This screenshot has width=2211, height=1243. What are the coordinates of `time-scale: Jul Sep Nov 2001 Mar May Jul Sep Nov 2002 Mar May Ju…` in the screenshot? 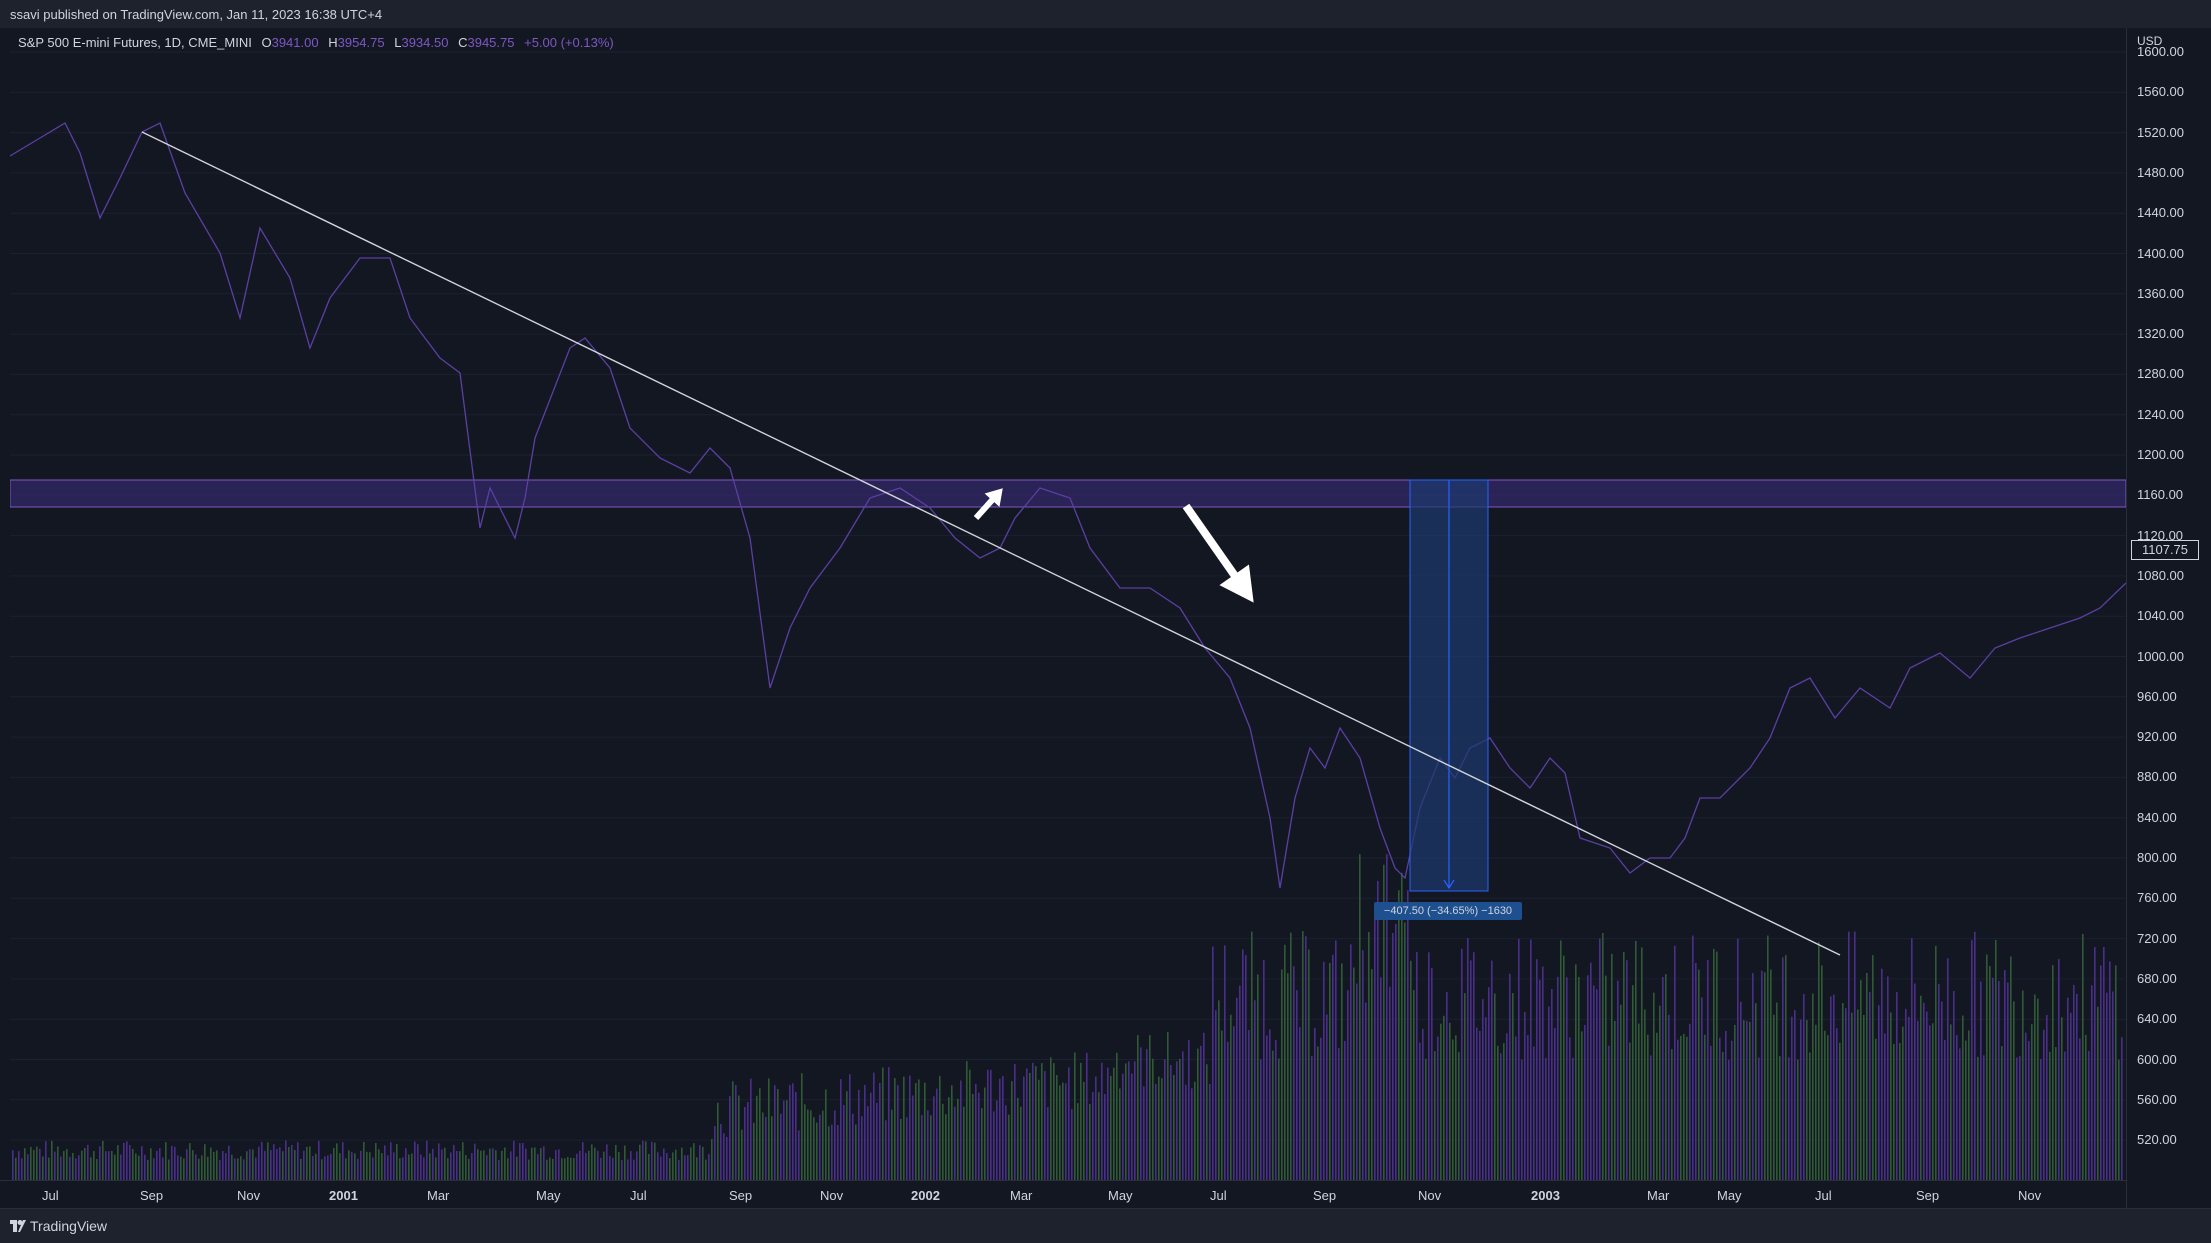 It's located at (1063, 1194).